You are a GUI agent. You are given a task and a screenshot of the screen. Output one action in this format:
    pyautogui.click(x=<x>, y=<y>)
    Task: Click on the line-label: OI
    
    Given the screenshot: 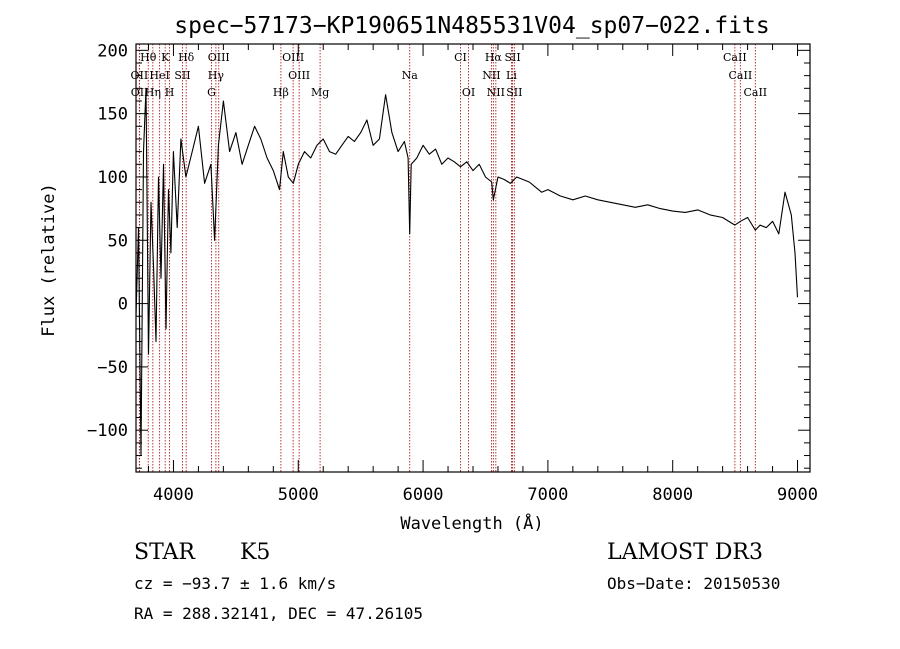 What is the action you would take?
    pyautogui.click(x=468, y=92)
    